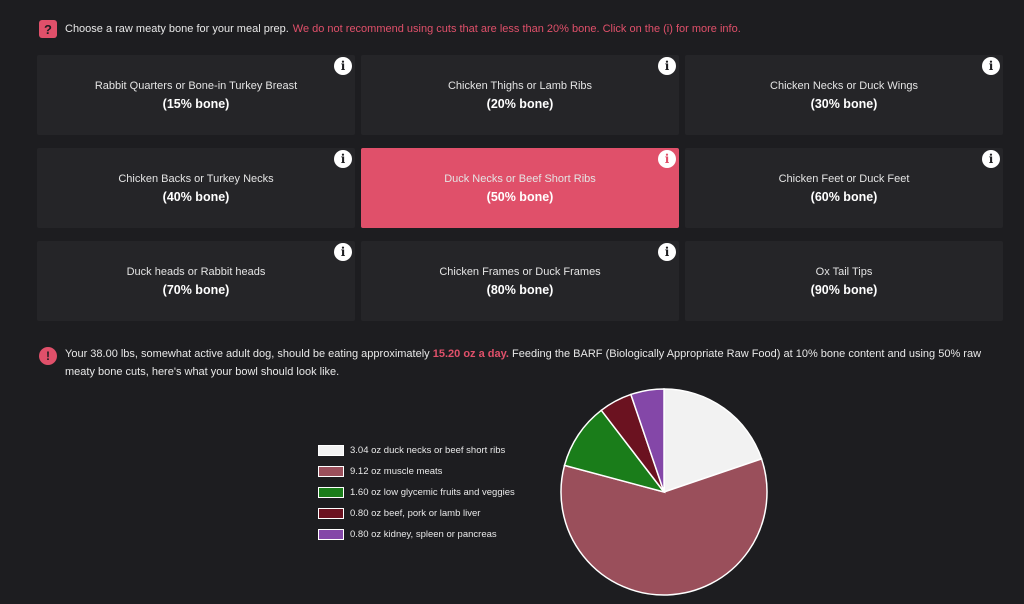  I want to click on bone-percentage: (70% bone), so click(196, 289).